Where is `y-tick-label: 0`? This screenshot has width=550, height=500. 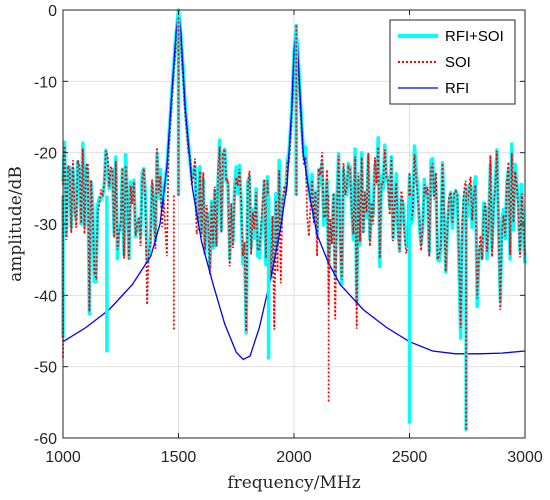 y-tick-label: 0 is located at coordinates (52, 11).